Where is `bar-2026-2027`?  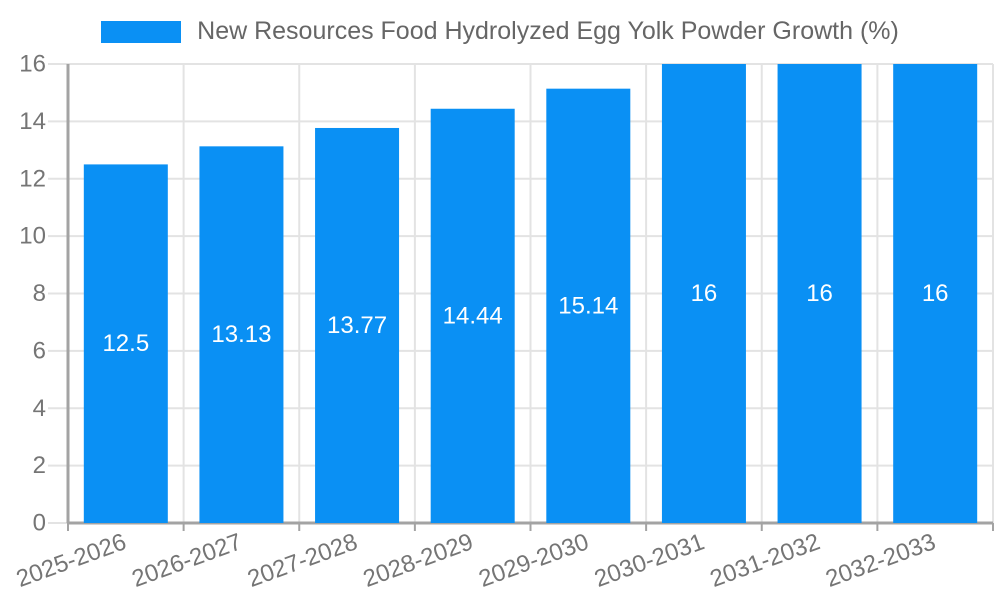
bar-2026-2027 is located at coordinates (241, 334).